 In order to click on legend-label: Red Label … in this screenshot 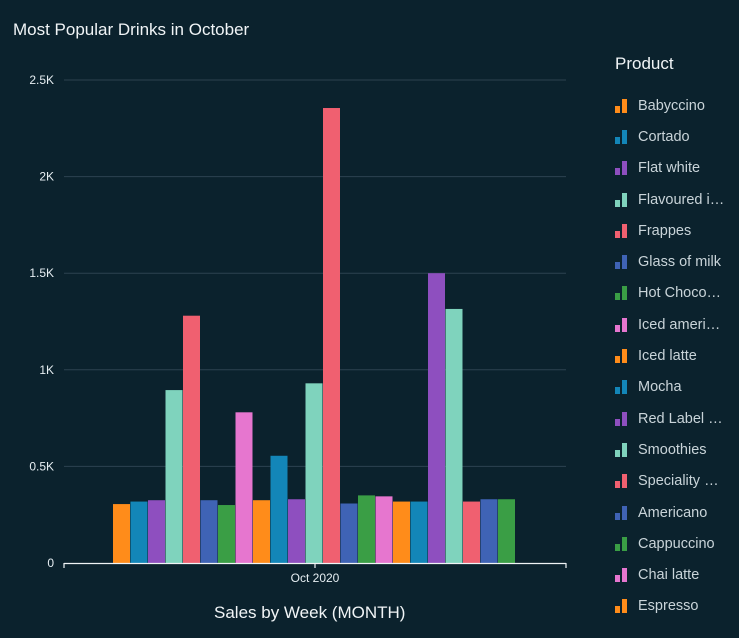, I will do `click(680, 418)`.